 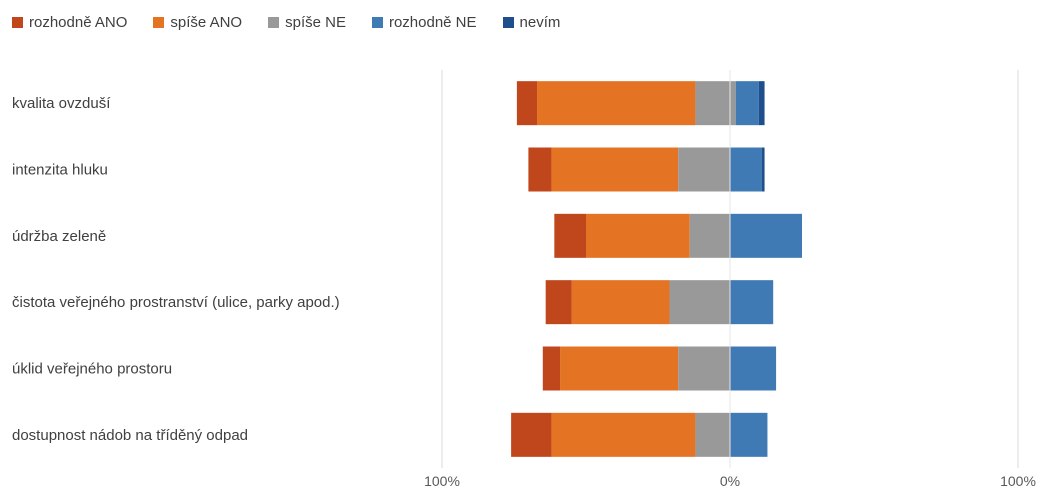 I want to click on legend-label: rozhodně NE, so click(x=432, y=22).